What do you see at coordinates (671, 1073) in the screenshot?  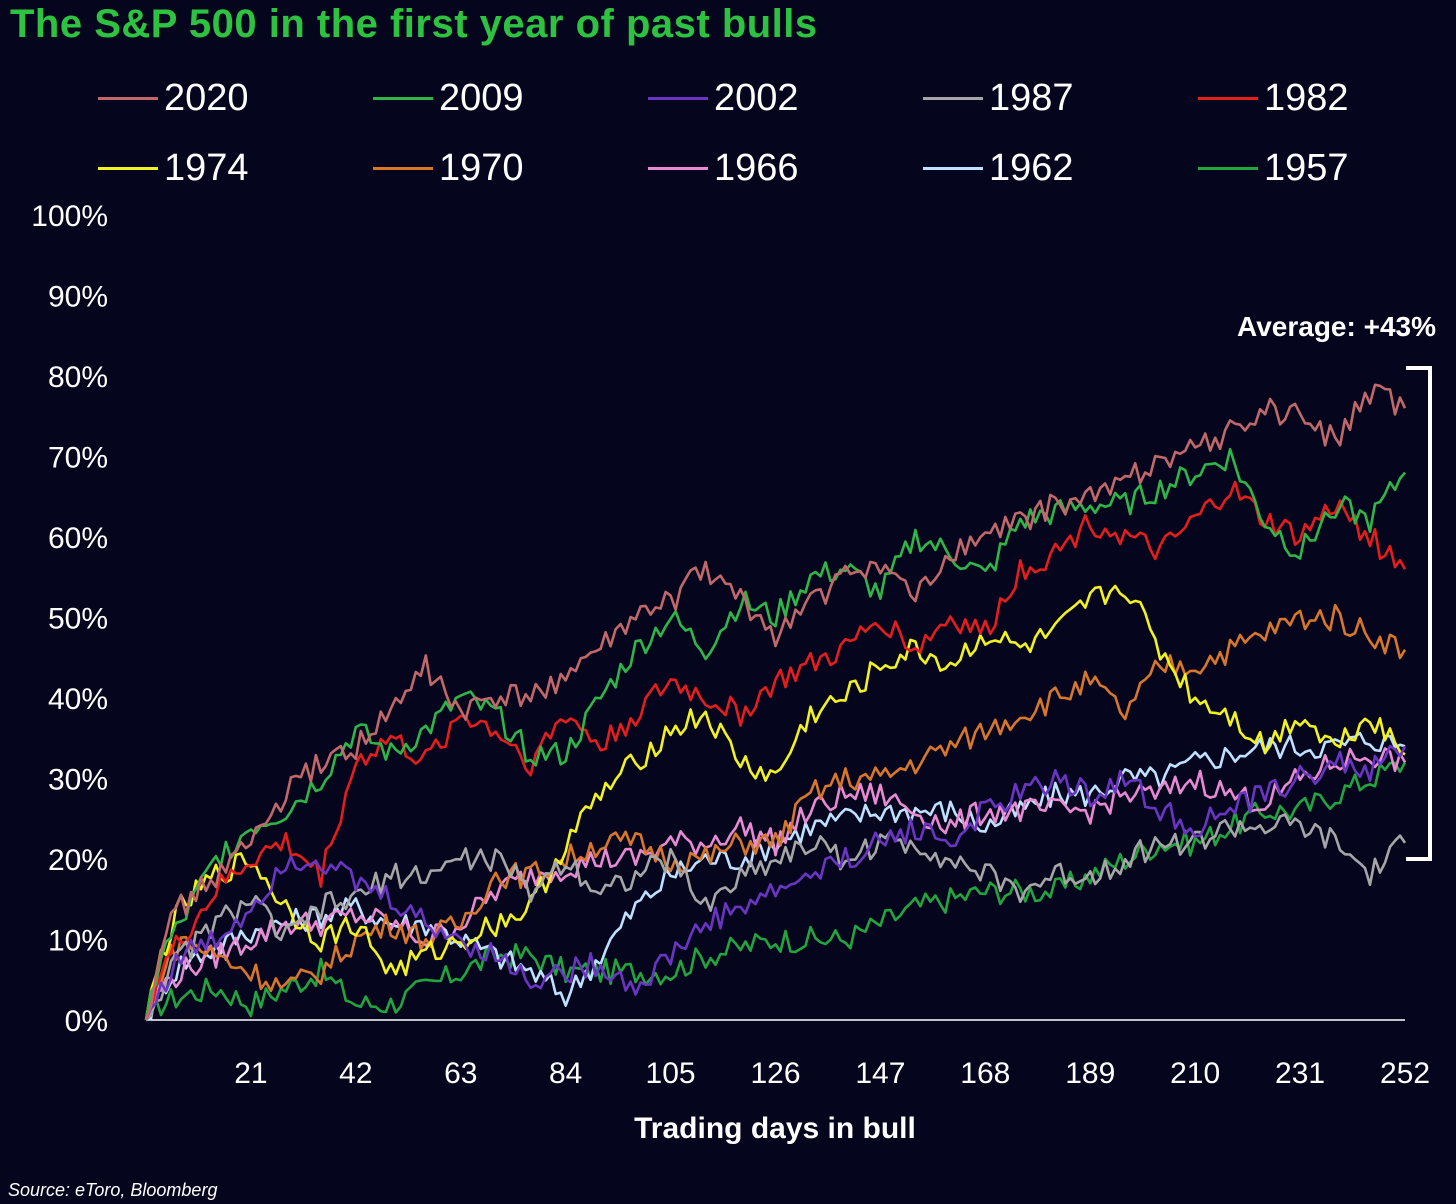 I see `x-tick-label: 105` at bounding box center [671, 1073].